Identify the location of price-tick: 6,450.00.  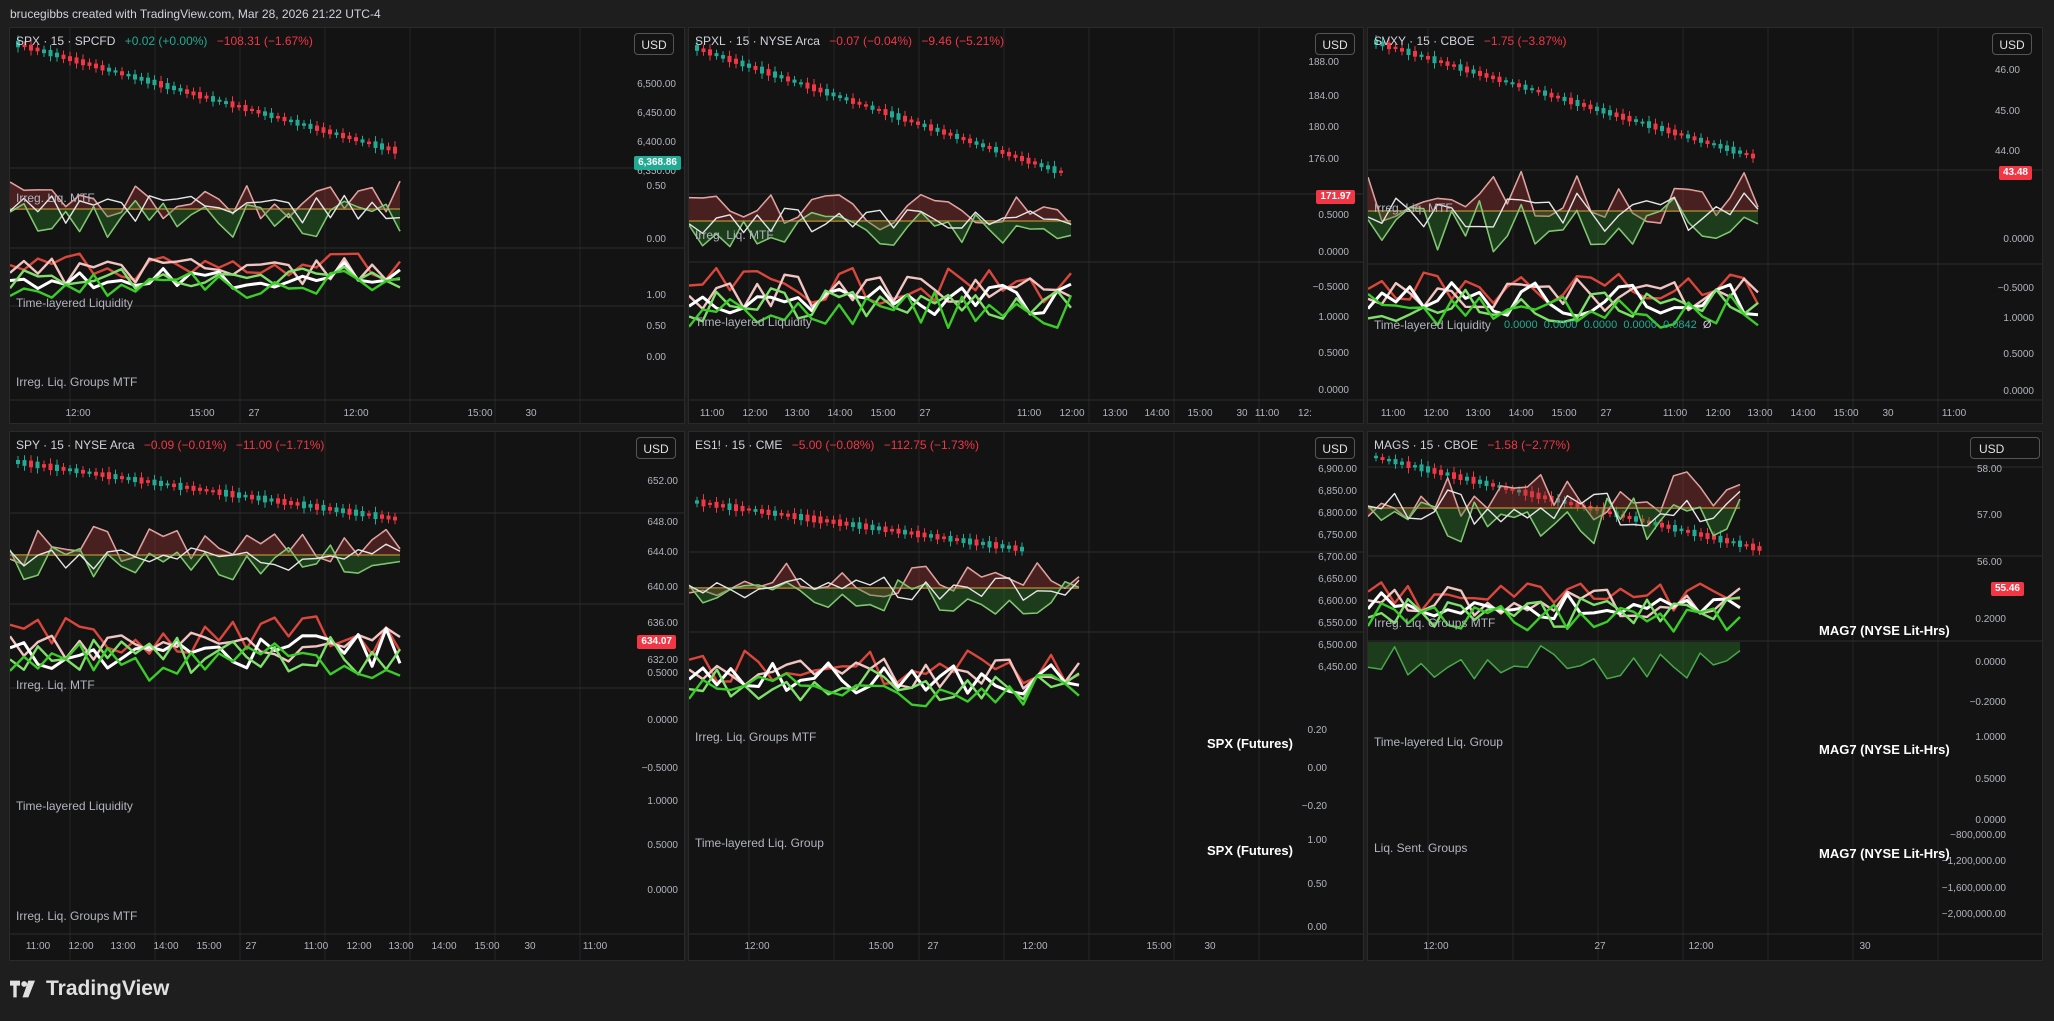
(656, 113).